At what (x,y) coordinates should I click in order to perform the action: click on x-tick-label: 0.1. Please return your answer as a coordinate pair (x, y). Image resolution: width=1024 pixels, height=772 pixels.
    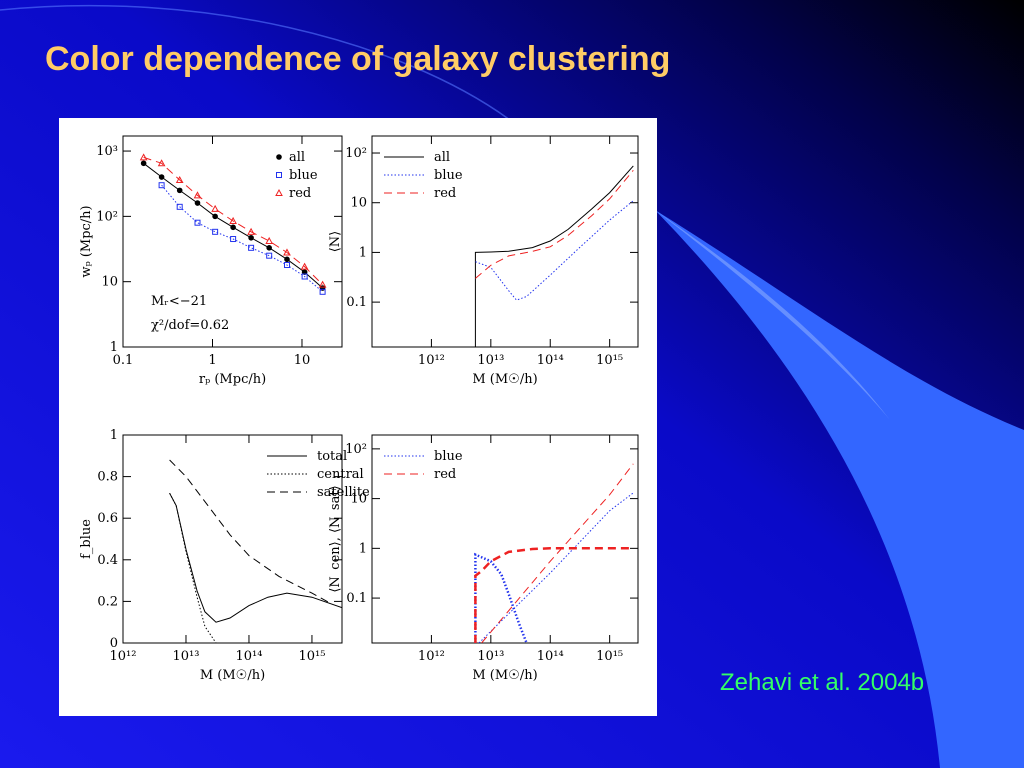
    Looking at the image, I should click on (123, 360).